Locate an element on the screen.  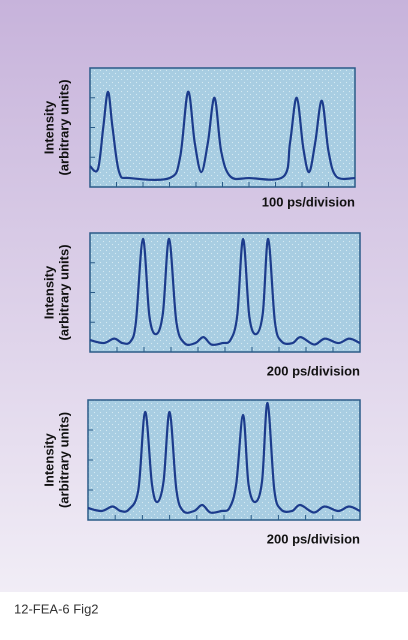
caption: 12-FEA-6 Fig2 is located at coordinates (56, 608).